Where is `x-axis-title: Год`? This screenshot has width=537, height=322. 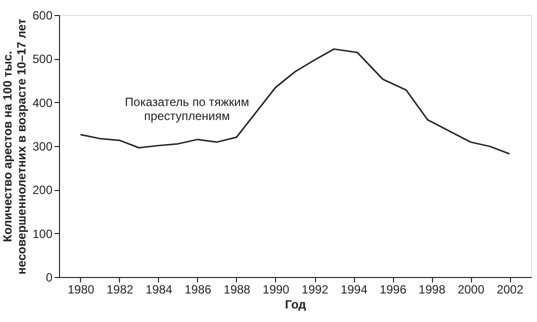 x-axis-title: Год is located at coordinates (295, 305).